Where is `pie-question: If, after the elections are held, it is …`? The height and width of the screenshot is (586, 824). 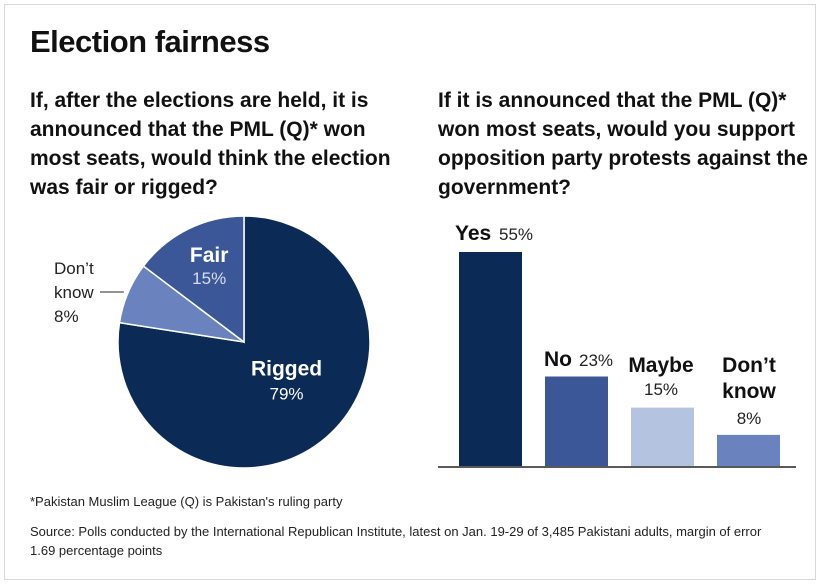
pie-question: If, after the elections are held, it is … is located at coordinates (210, 144).